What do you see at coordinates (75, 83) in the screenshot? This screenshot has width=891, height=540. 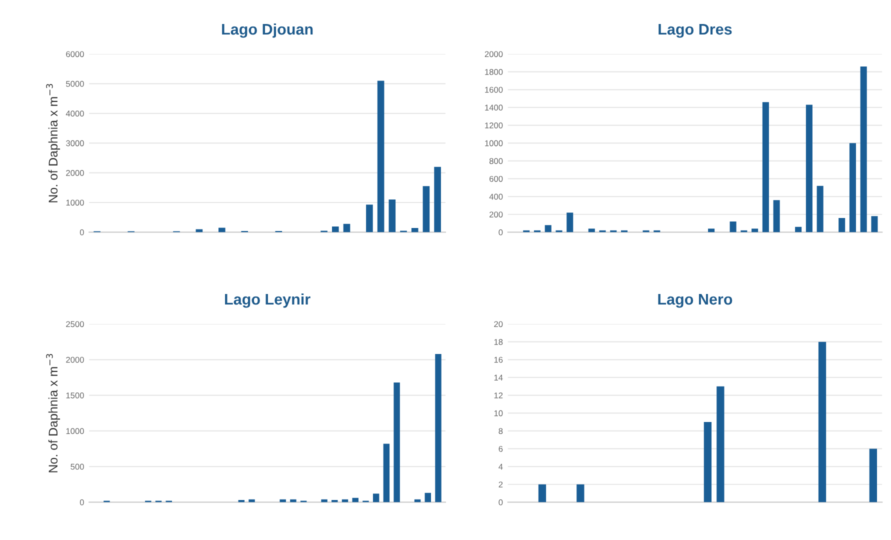 I see `y-tick-label: 5000` at bounding box center [75, 83].